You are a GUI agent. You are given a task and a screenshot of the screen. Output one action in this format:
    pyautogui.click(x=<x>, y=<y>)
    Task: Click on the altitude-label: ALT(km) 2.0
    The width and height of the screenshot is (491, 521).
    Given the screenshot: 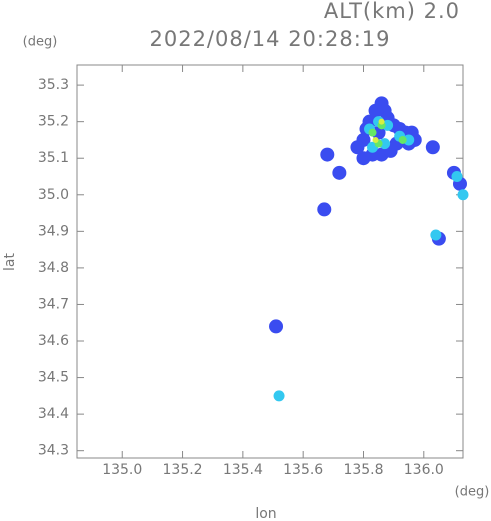 What is the action you would take?
    pyautogui.click(x=392, y=11)
    